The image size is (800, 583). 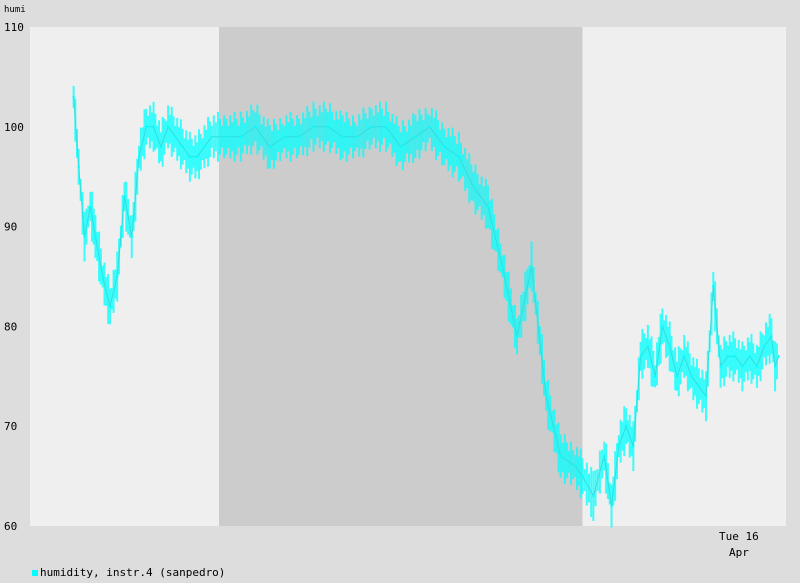 I want to click on x-tick-label-sub: Apr, so click(x=739, y=552).